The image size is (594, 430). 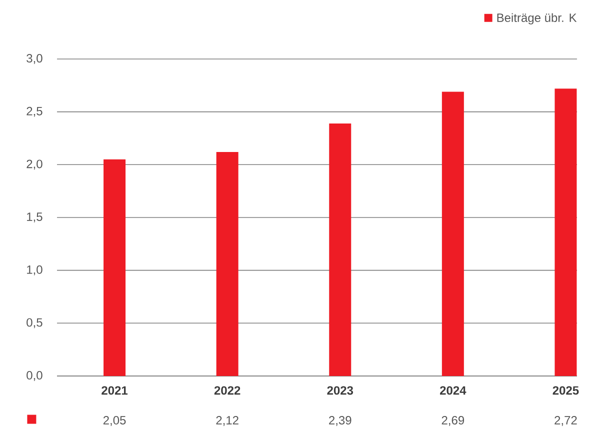 What do you see at coordinates (114, 421) in the screenshot?
I see `data-label: 2,05` at bounding box center [114, 421].